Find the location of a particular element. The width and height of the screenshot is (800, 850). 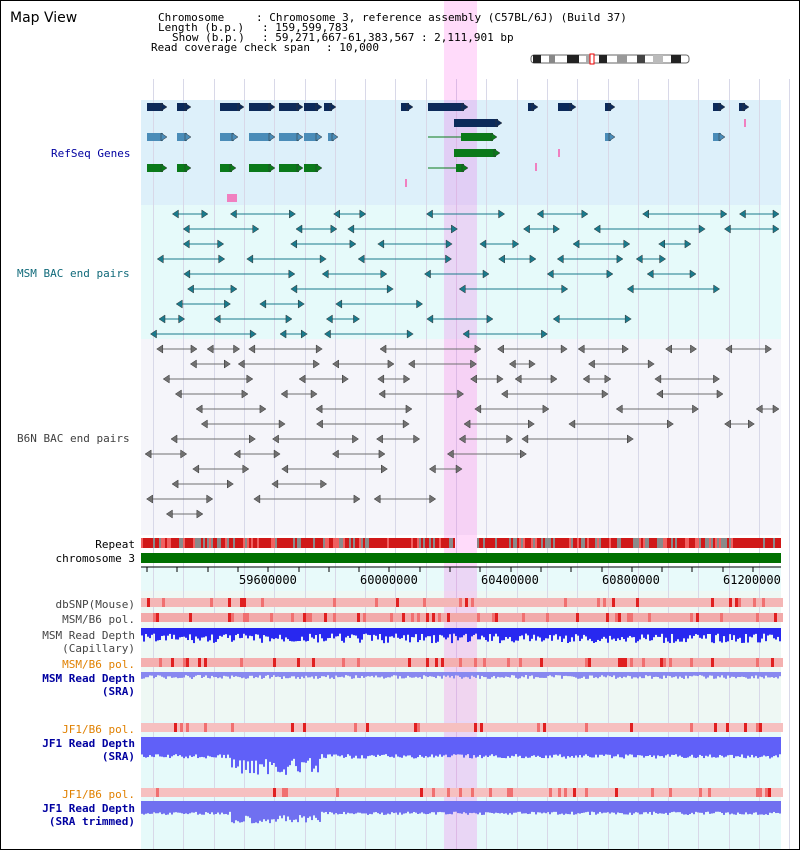

gene-exon is located at coordinates (608, 107).